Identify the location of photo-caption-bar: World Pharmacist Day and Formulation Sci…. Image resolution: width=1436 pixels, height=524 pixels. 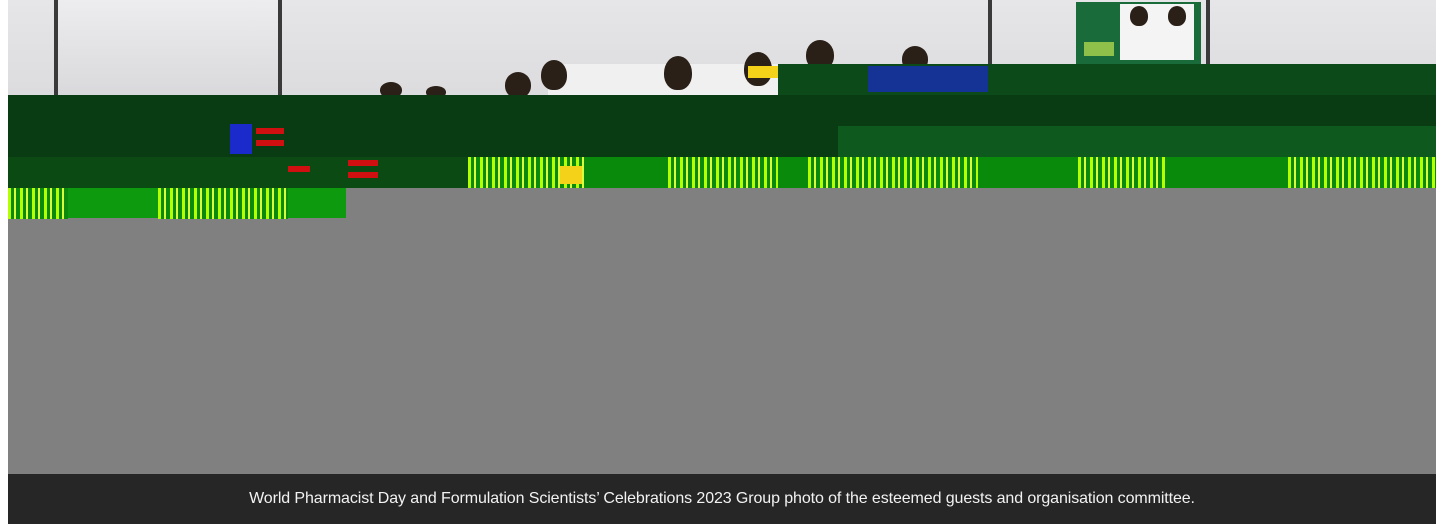
(722, 499).